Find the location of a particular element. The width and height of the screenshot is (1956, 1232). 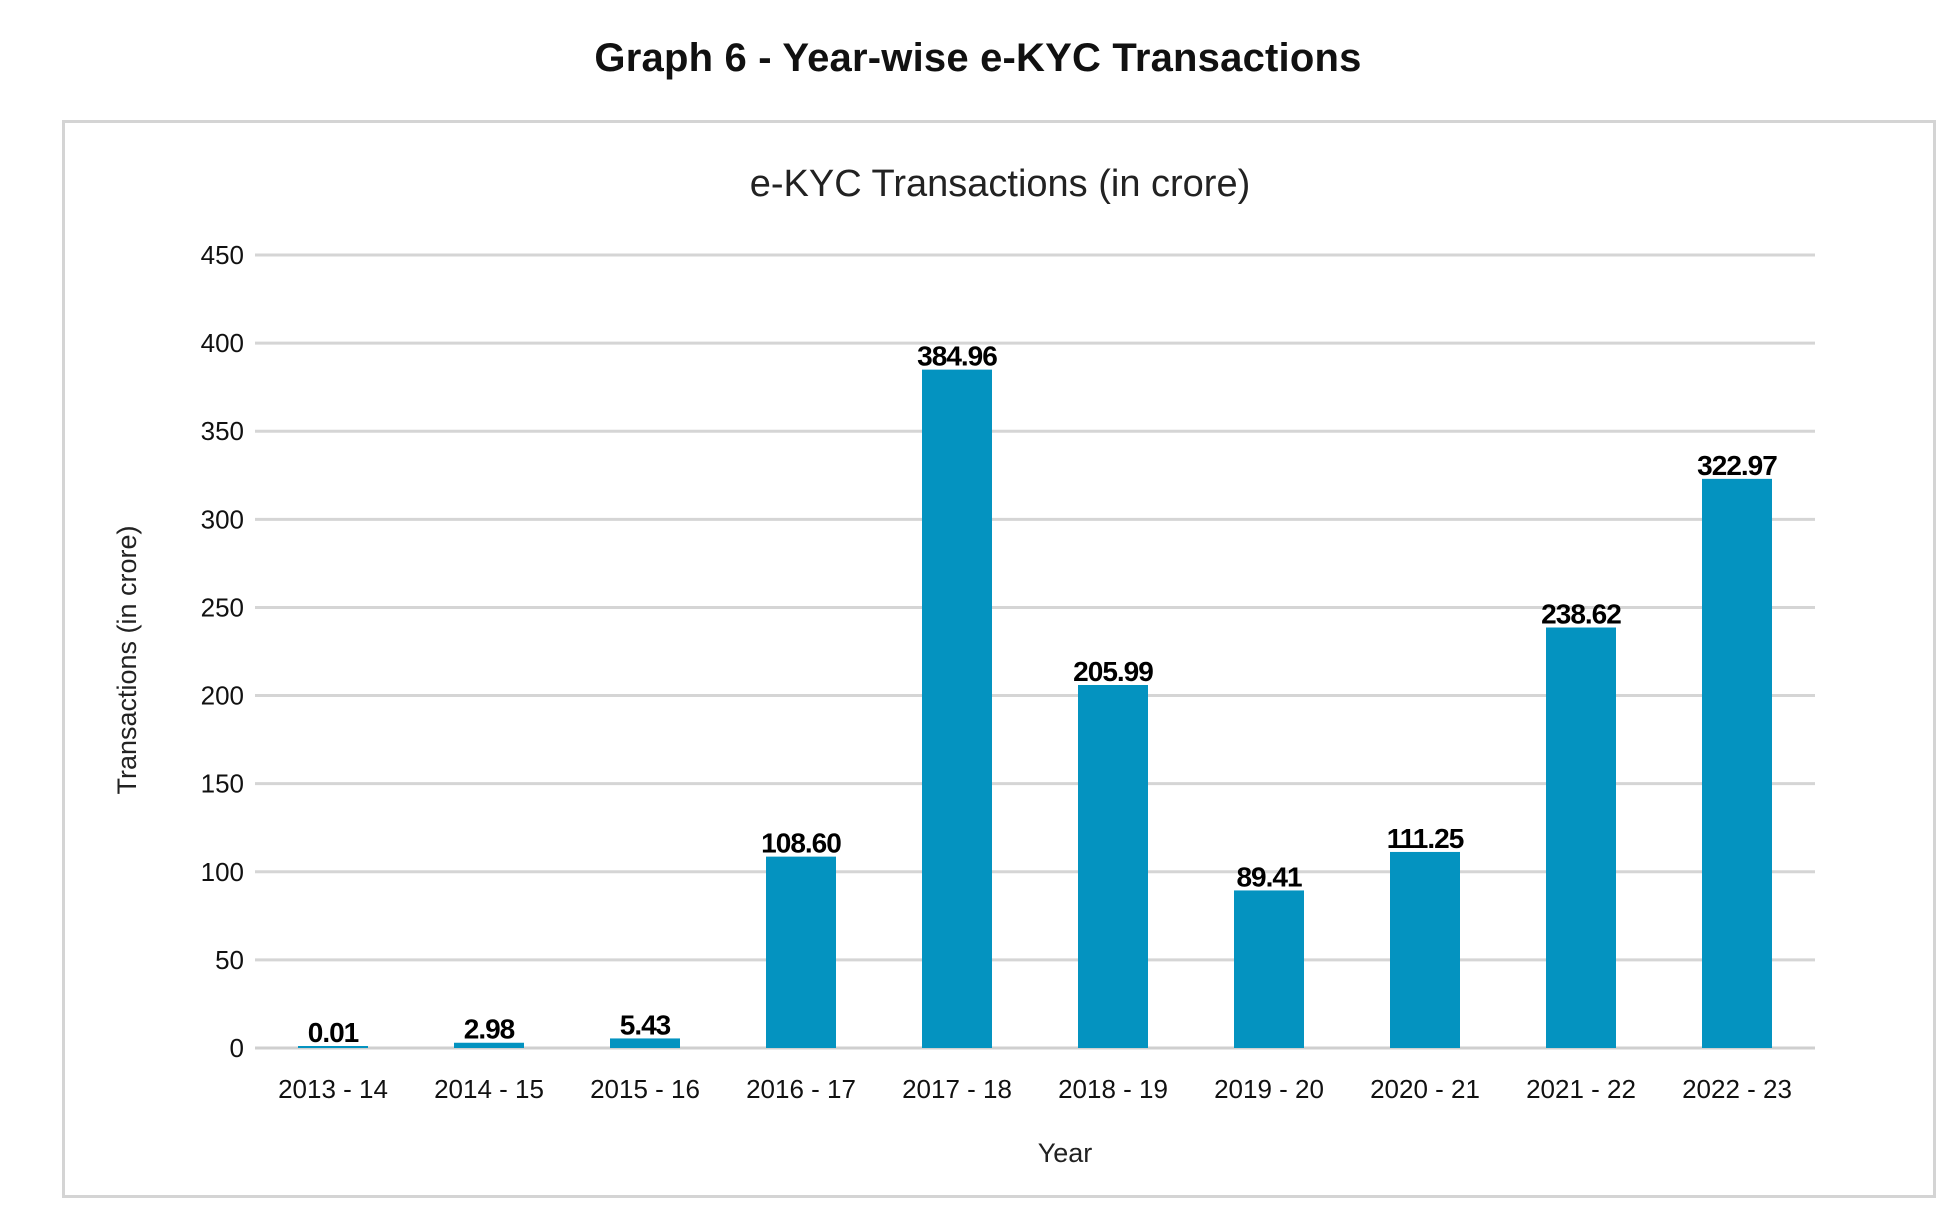

x-tick-label: 2019 - 20 is located at coordinates (1269, 1089).